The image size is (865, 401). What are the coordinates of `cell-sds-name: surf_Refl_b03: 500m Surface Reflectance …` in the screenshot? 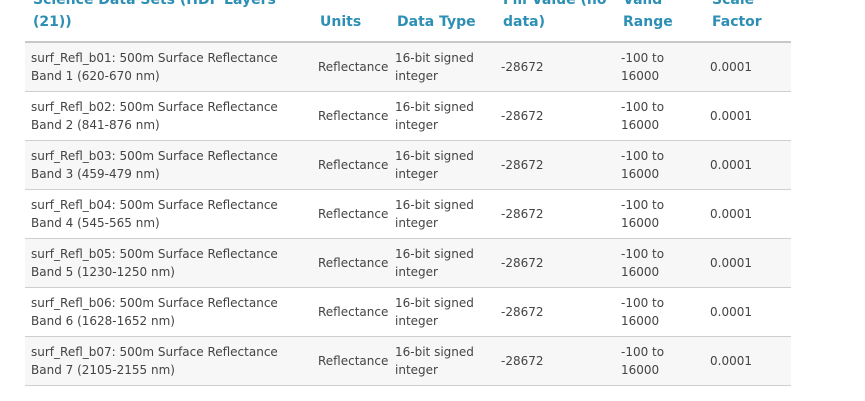 It's located at (168, 165).